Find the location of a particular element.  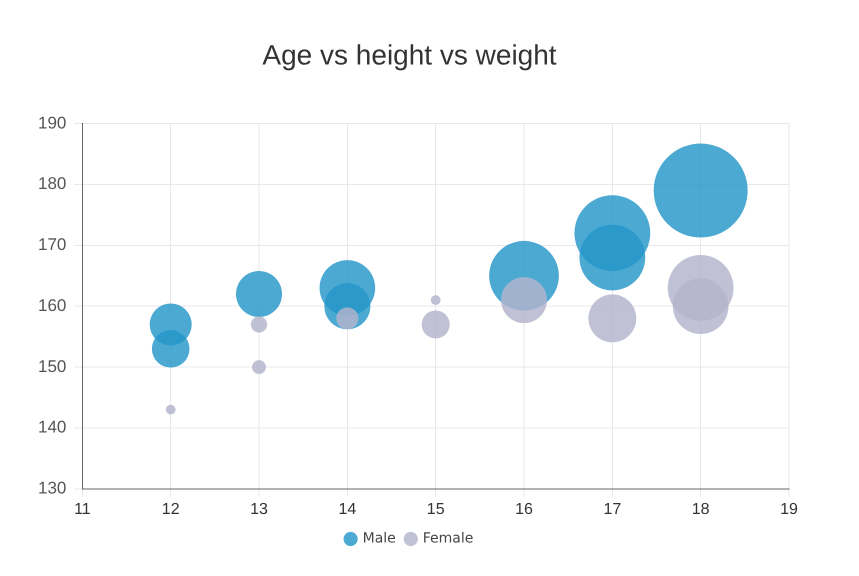

x-tick-label: 14 is located at coordinates (347, 509).